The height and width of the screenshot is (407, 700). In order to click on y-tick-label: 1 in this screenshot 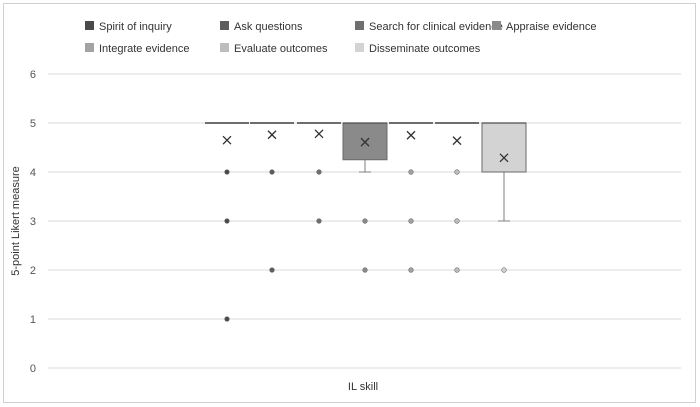, I will do `click(33, 320)`.